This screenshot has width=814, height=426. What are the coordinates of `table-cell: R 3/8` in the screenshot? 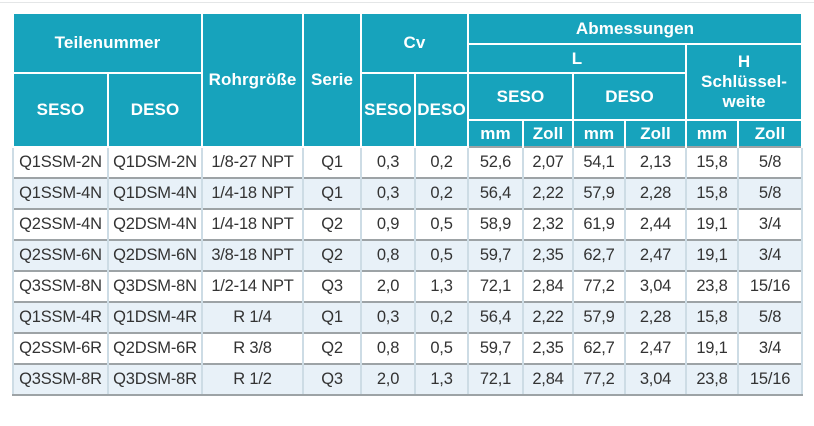 It's located at (252, 348).